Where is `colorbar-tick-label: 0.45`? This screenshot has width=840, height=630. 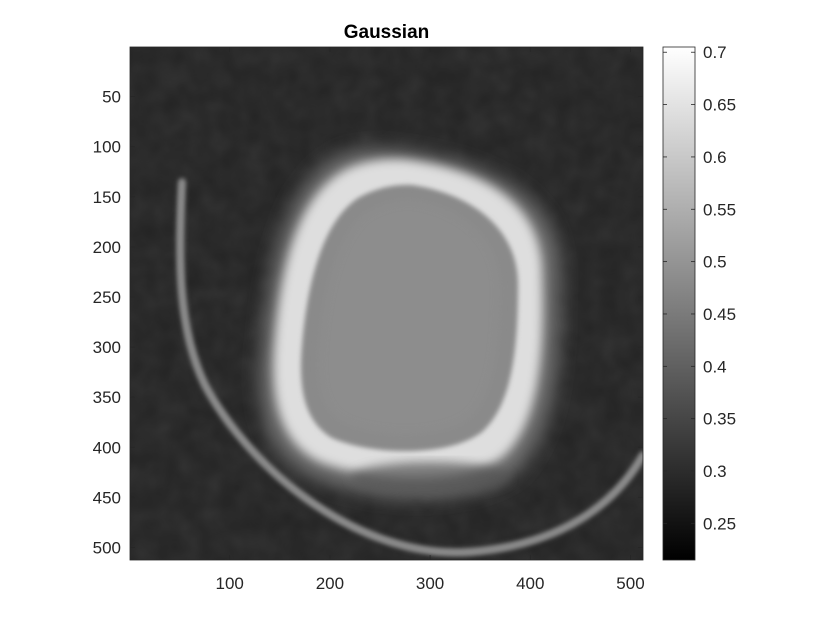
colorbar-tick-label: 0.45 is located at coordinates (719, 314).